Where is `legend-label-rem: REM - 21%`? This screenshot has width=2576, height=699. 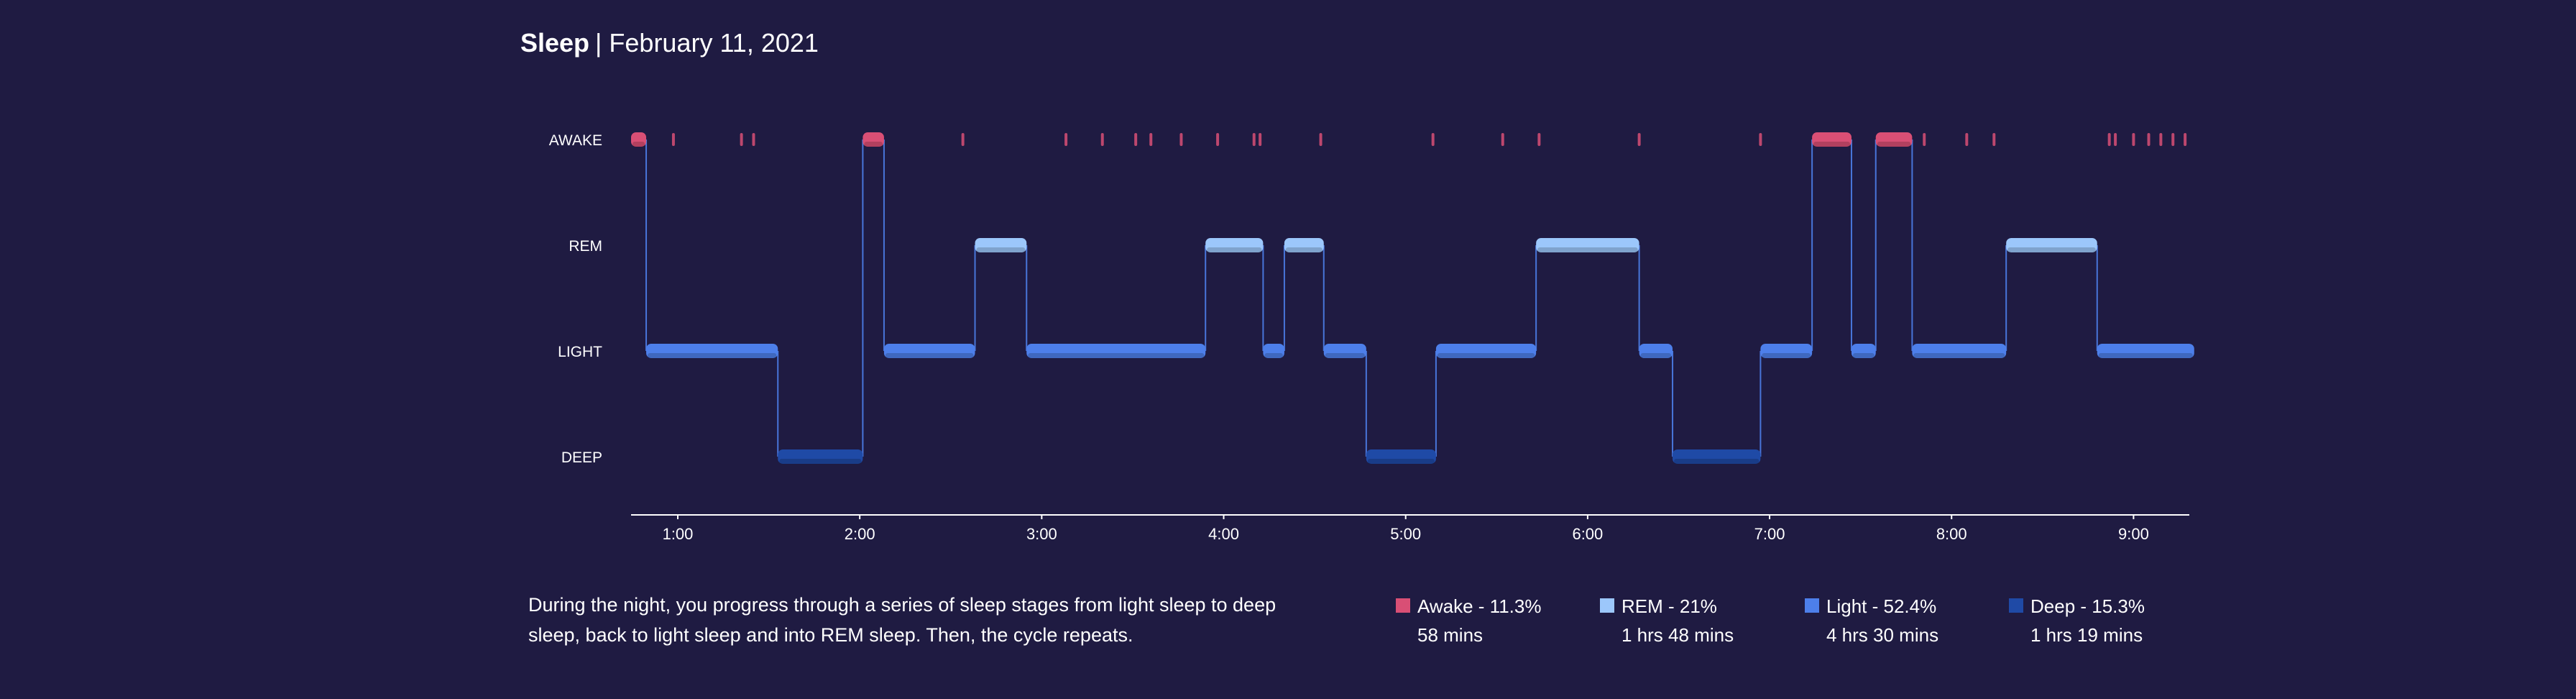
legend-label-rem: REM - 21% is located at coordinates (1669, 606).